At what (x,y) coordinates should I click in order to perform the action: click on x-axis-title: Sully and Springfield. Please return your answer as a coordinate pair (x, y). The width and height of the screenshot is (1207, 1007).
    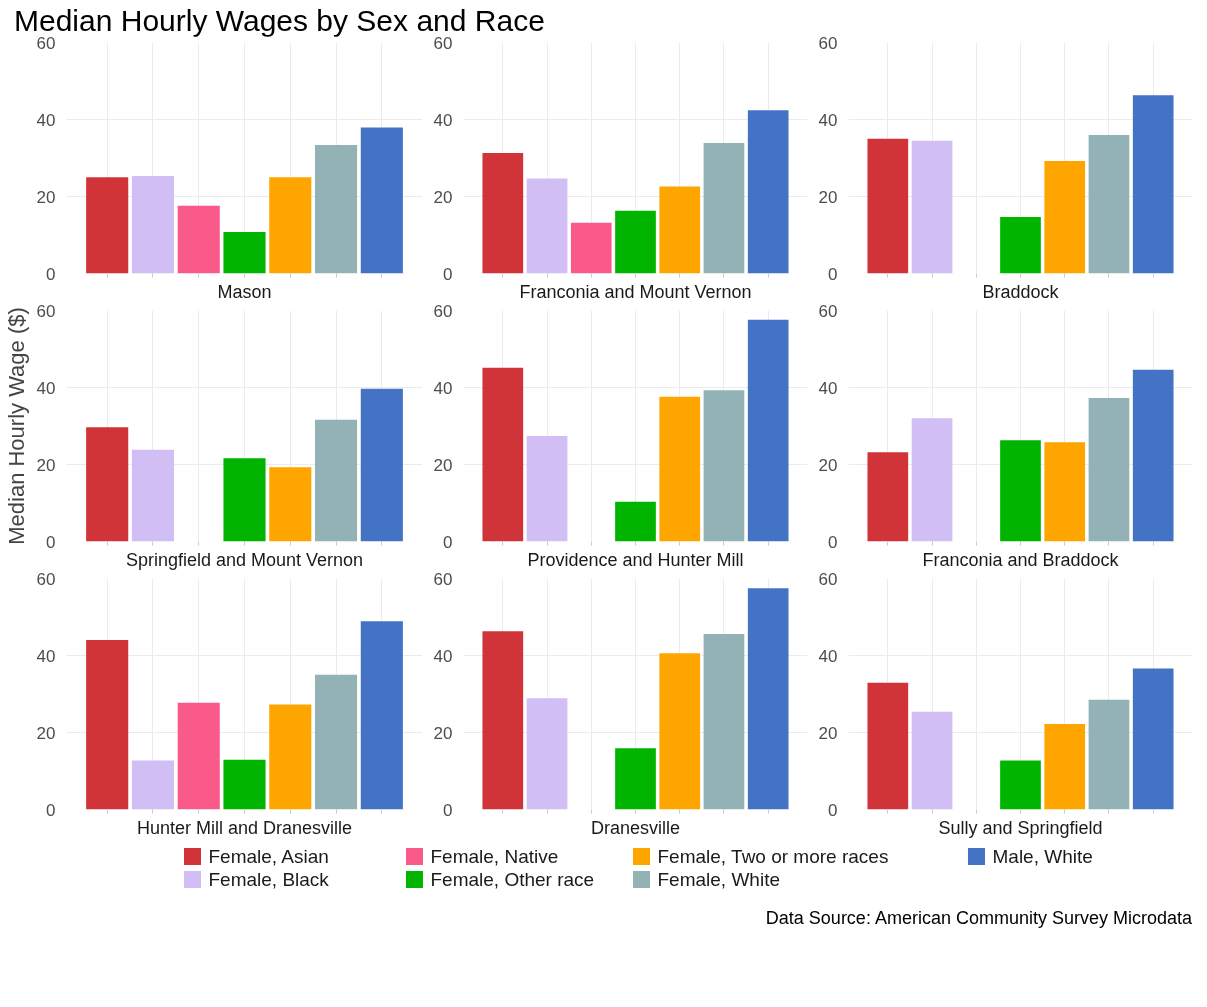
    Looking at the image, I should click on (1020, 827).